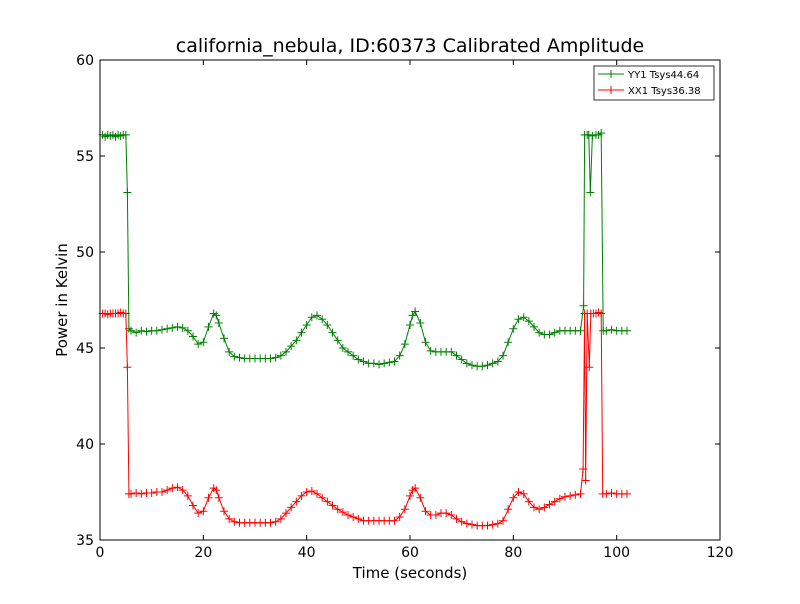 This screenshot has height=604, width=800. What do you see at coordinates (654, 83) in the screenshot?
I see `legend: YY1 Tsys44.64 XX1 Tsys36.38` at bounding box center [654, 83].